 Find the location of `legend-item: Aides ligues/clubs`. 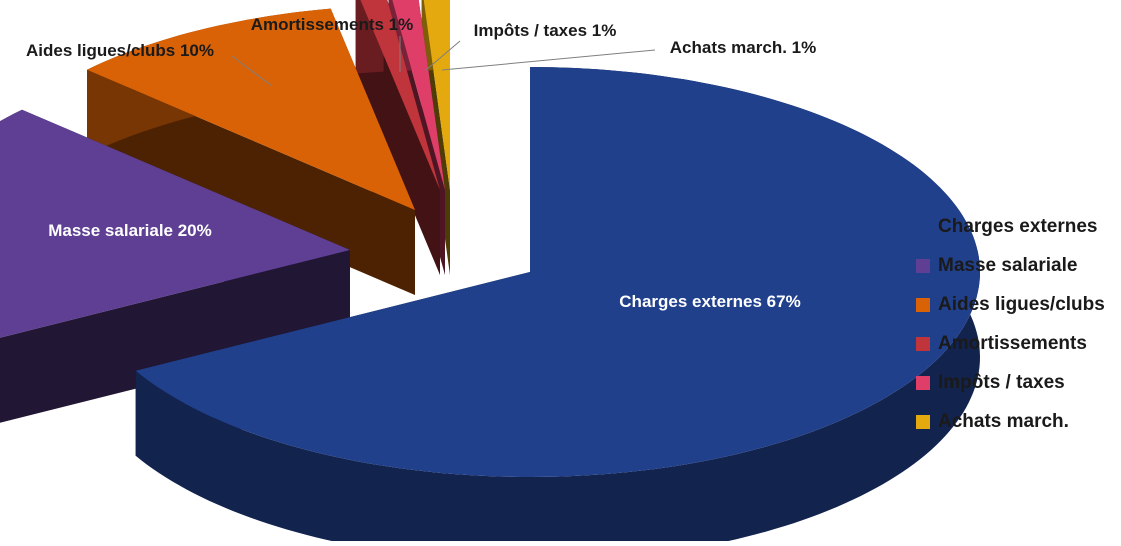

legend-item: Aides ligues/clubs is located at coordinates (1010, 304).